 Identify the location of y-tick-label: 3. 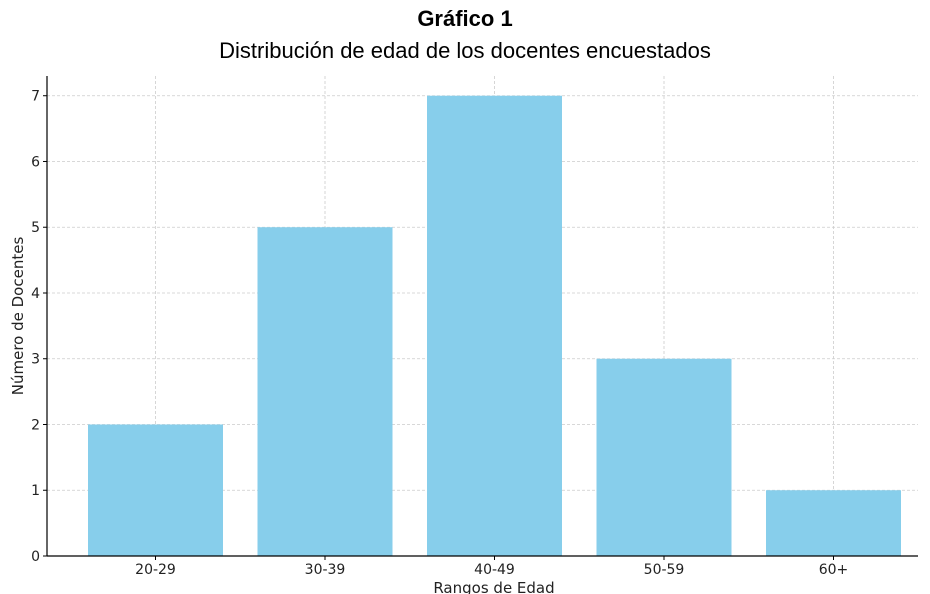
(35, 360).